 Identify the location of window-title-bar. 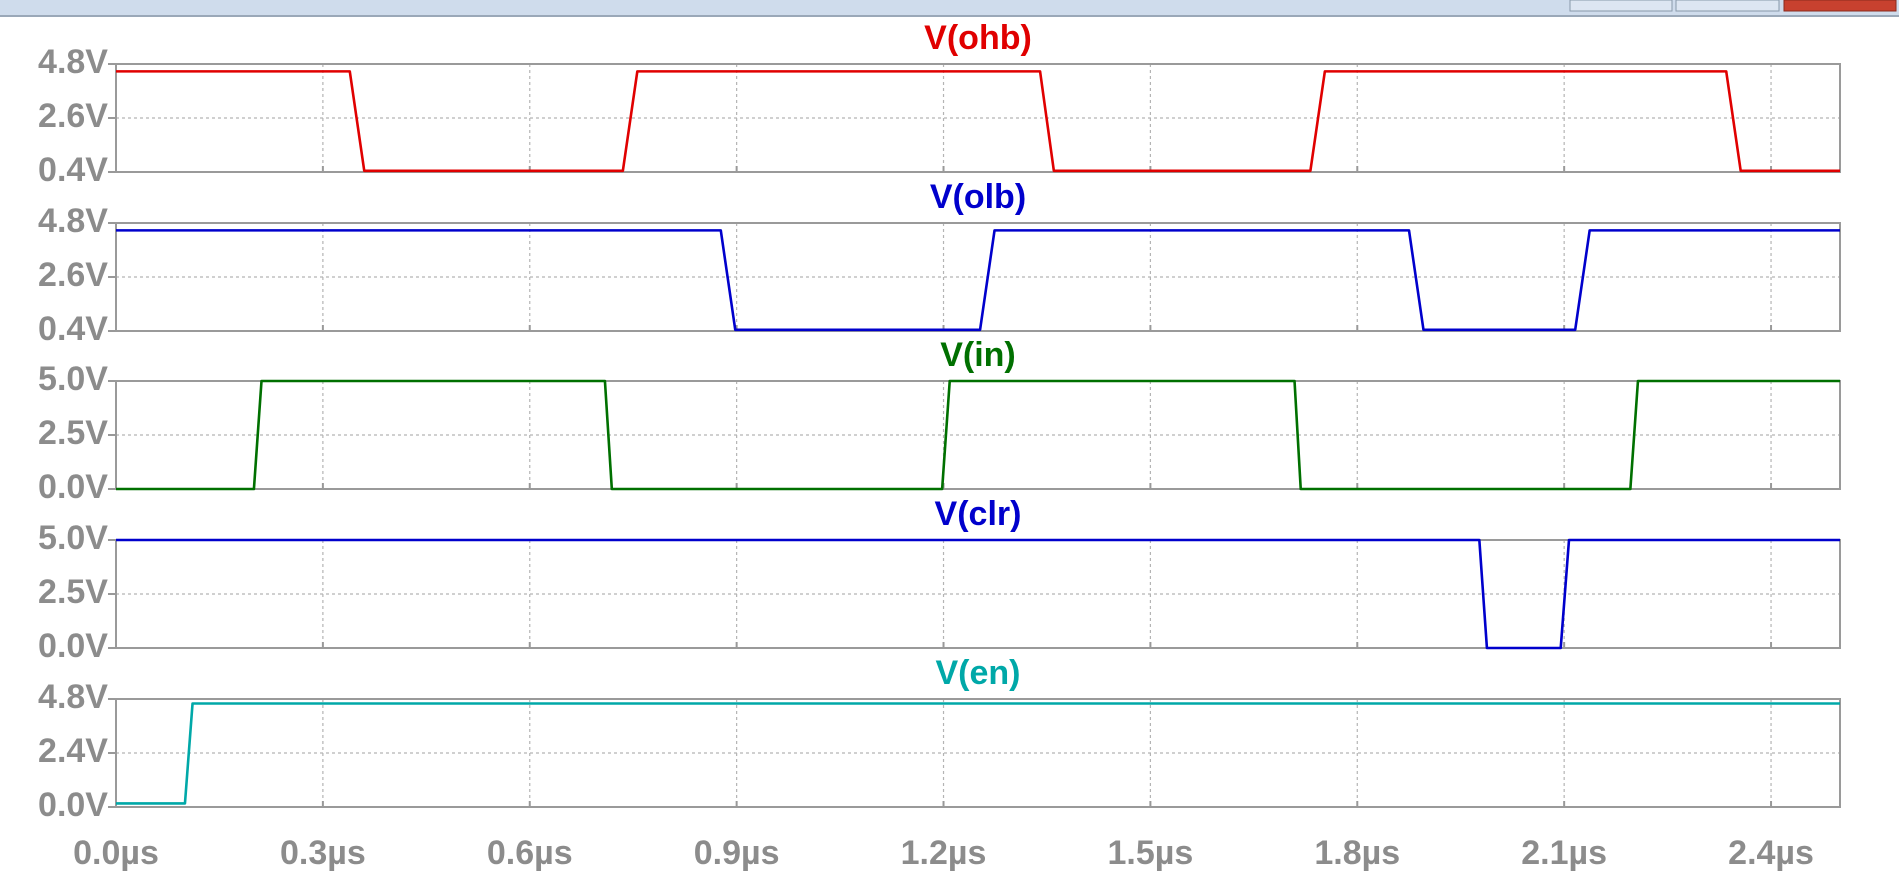
(949, 7).